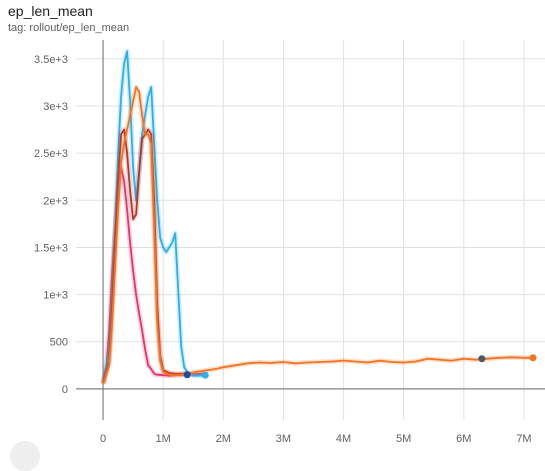 This screenshot has height=471, width=545. Describe the element at coordinates (343, 439) in the screenshot. I see `x-tick-label: 4M` at that location.